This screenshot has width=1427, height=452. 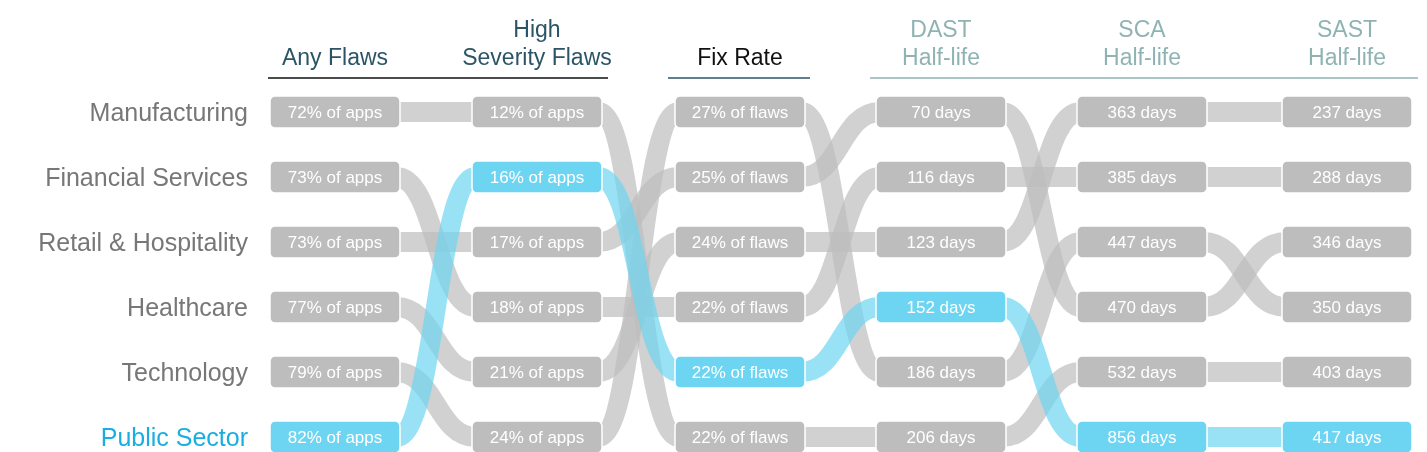 What do you see at coordinates (740, 57) in the screenshot?
I see `category-label: Fix Rate` at bounding box center [740, 57].